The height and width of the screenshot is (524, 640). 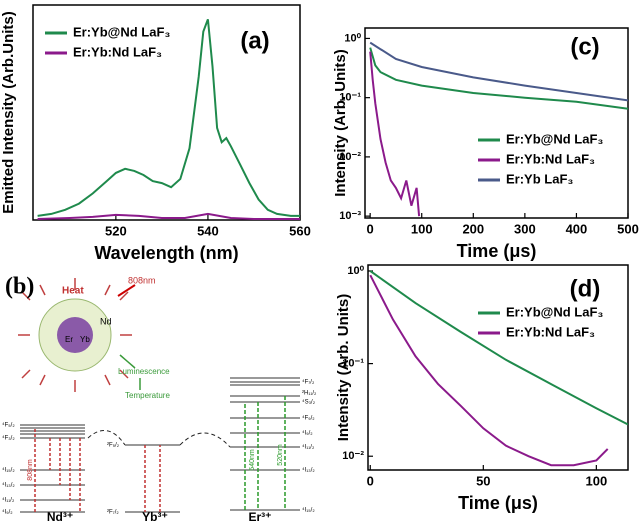 I want to click on nanoparticle, so click(x=79, y=335).